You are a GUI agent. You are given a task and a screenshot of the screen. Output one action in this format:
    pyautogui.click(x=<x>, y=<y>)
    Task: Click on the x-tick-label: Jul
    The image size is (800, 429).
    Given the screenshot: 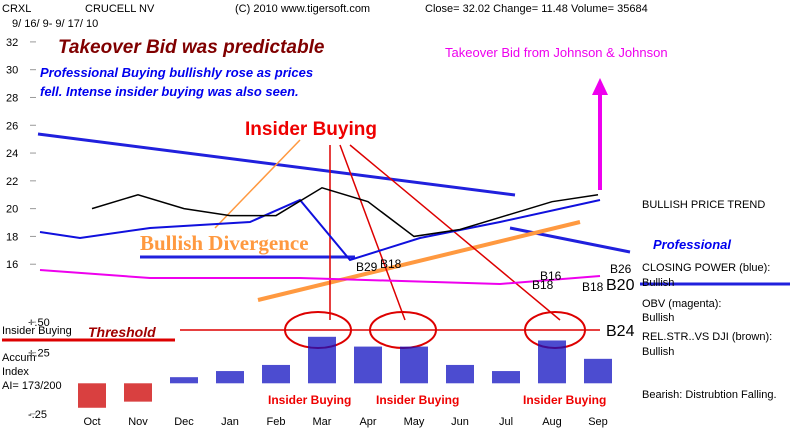 What is the action you would take?
    pyautogui.click(x=506, y=422)
    